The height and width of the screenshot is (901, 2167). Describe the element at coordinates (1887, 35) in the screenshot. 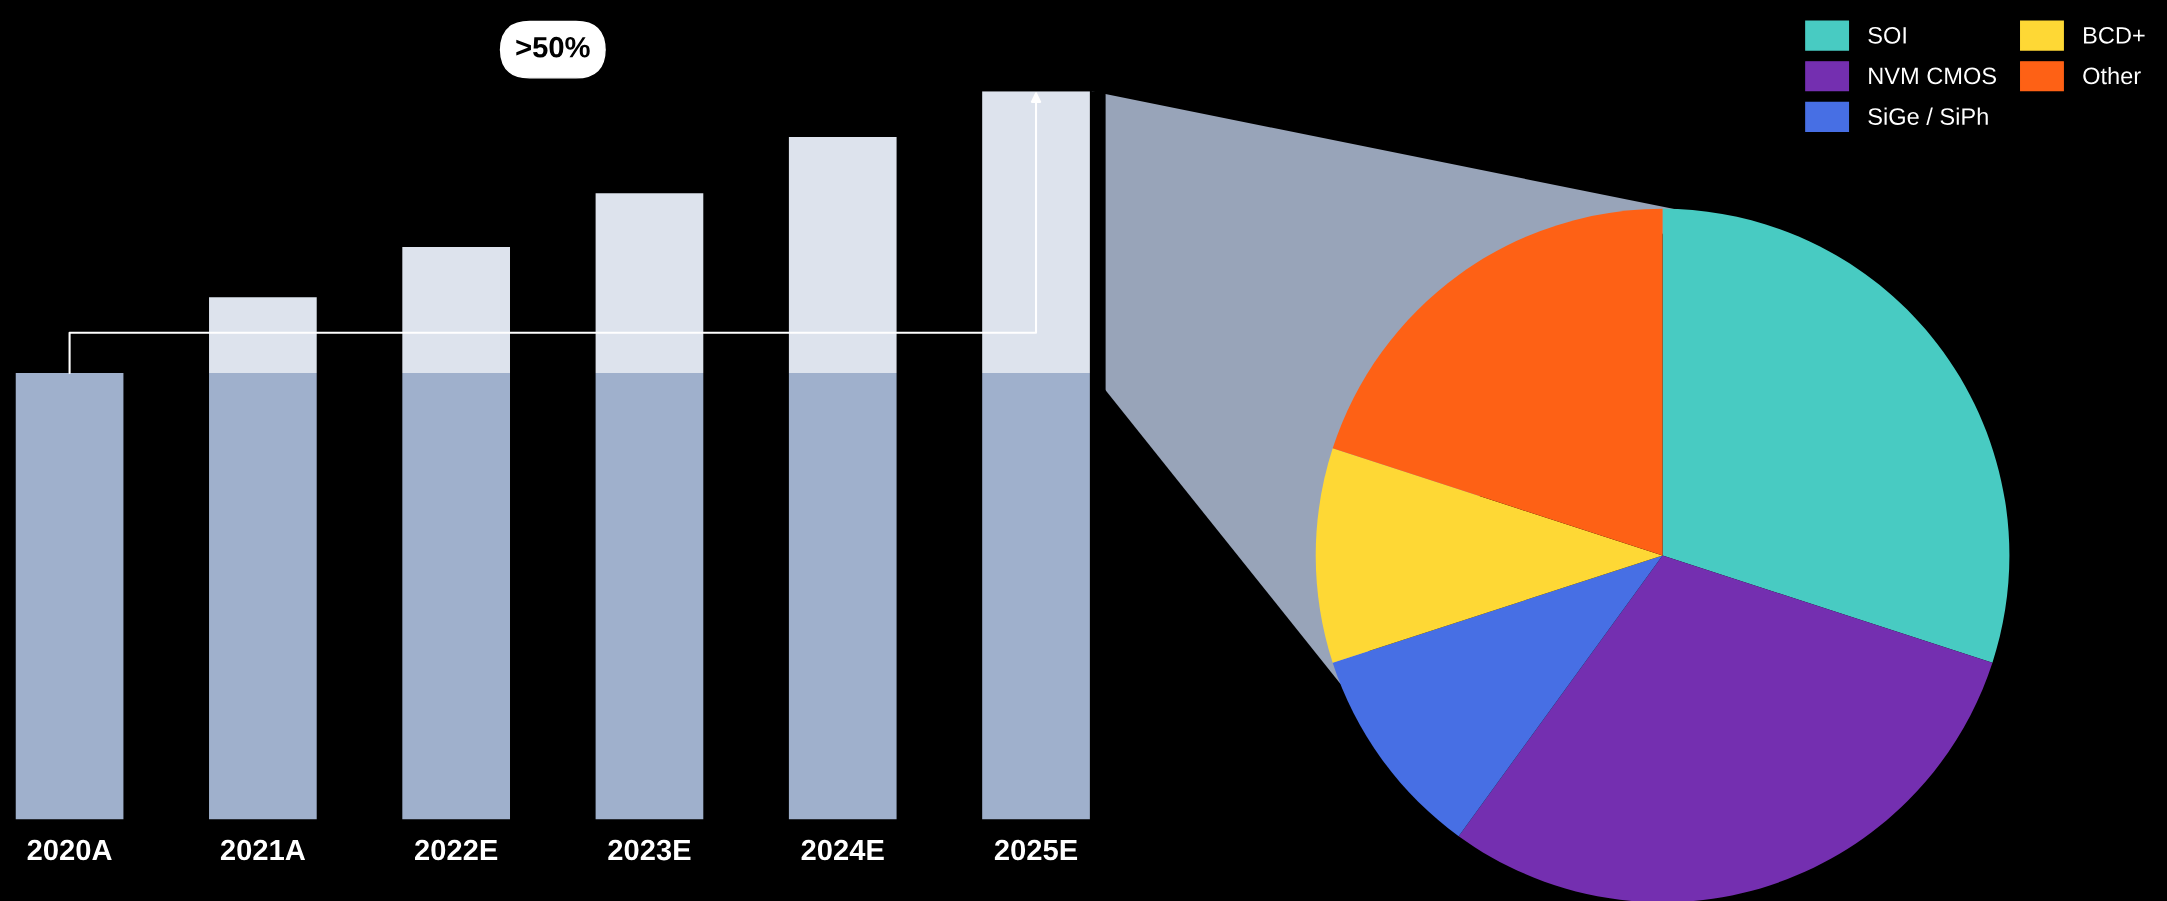

I see `legend-label: SOI` at that location.